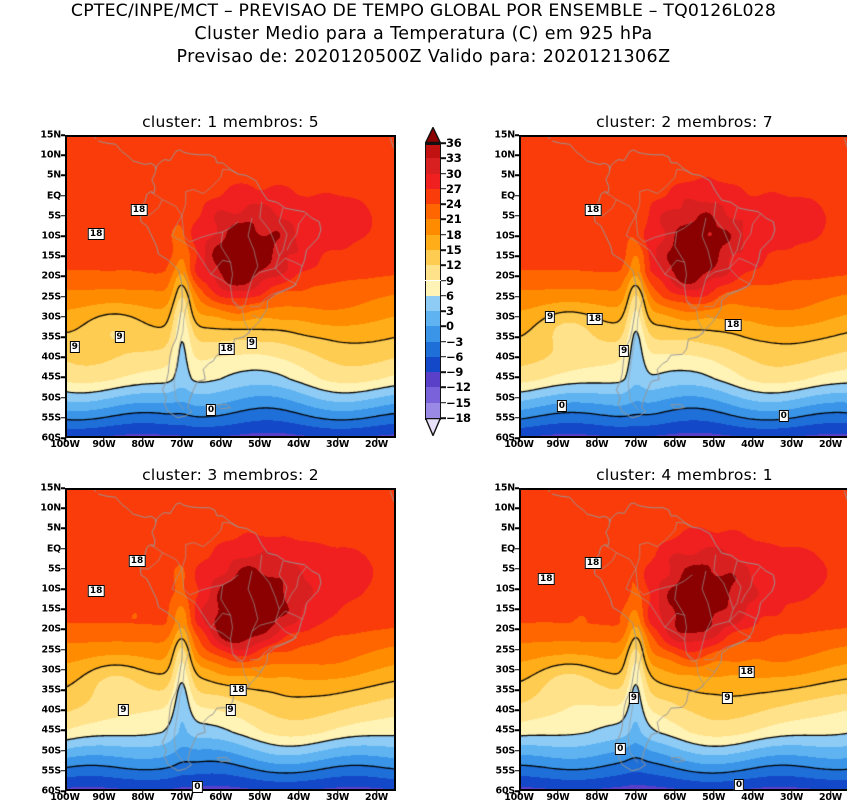 The image size is (847, 803). What do you see at coordinates (458, 402) in the screenshot?
I see `colorbar-label--15: −15` at bounding box center [458, 402].